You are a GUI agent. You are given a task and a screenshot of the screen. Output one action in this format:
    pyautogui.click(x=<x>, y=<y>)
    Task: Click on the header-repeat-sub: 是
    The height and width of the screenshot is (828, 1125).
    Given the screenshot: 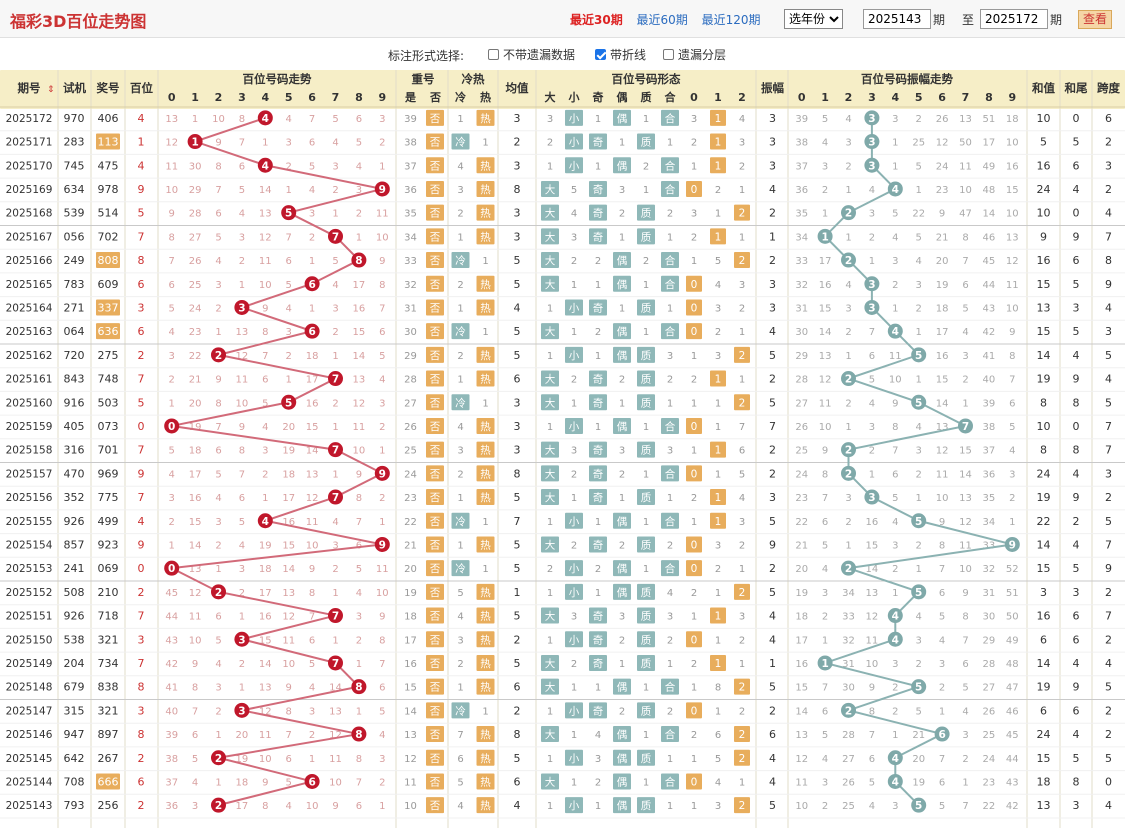 What is the action you would take?
    pyautogui.click(x=410, y=97)
    